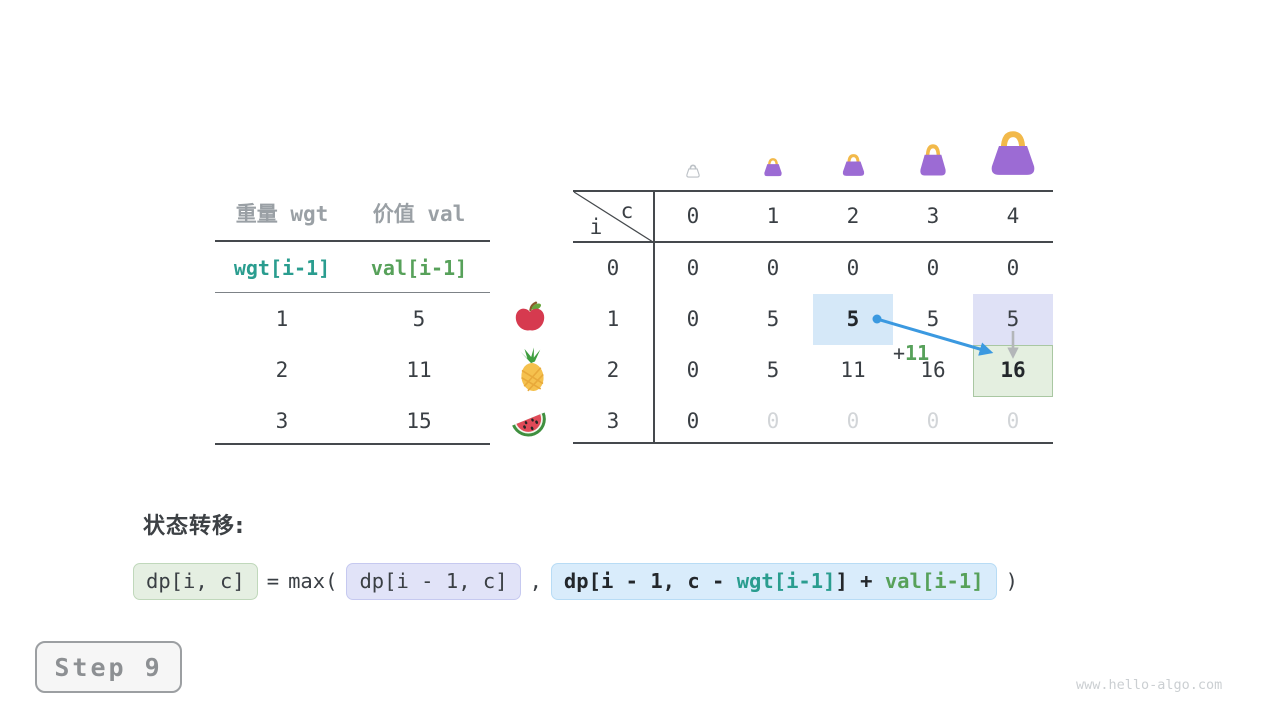  What do you see at coordinates (917, 353) in the screenshot?
I see `added-value: 11` at bounding box center [917, 353].